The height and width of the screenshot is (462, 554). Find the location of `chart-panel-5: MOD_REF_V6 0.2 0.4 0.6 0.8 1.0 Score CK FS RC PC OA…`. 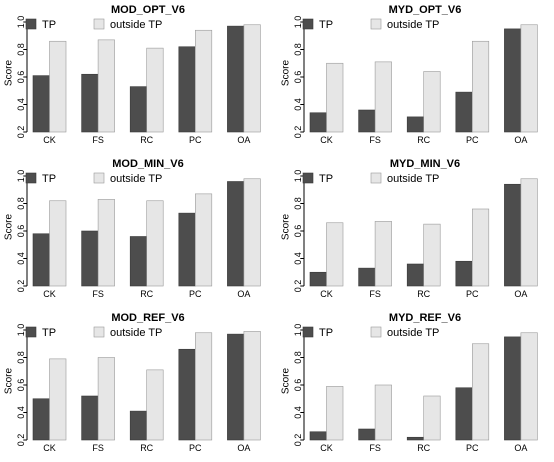

chart-panel-5: MOD_REF_V6 0.2 0.4 0.6 0.8 1.0 Score CK FS RC PC OA… is located at coordinates (132, 382).